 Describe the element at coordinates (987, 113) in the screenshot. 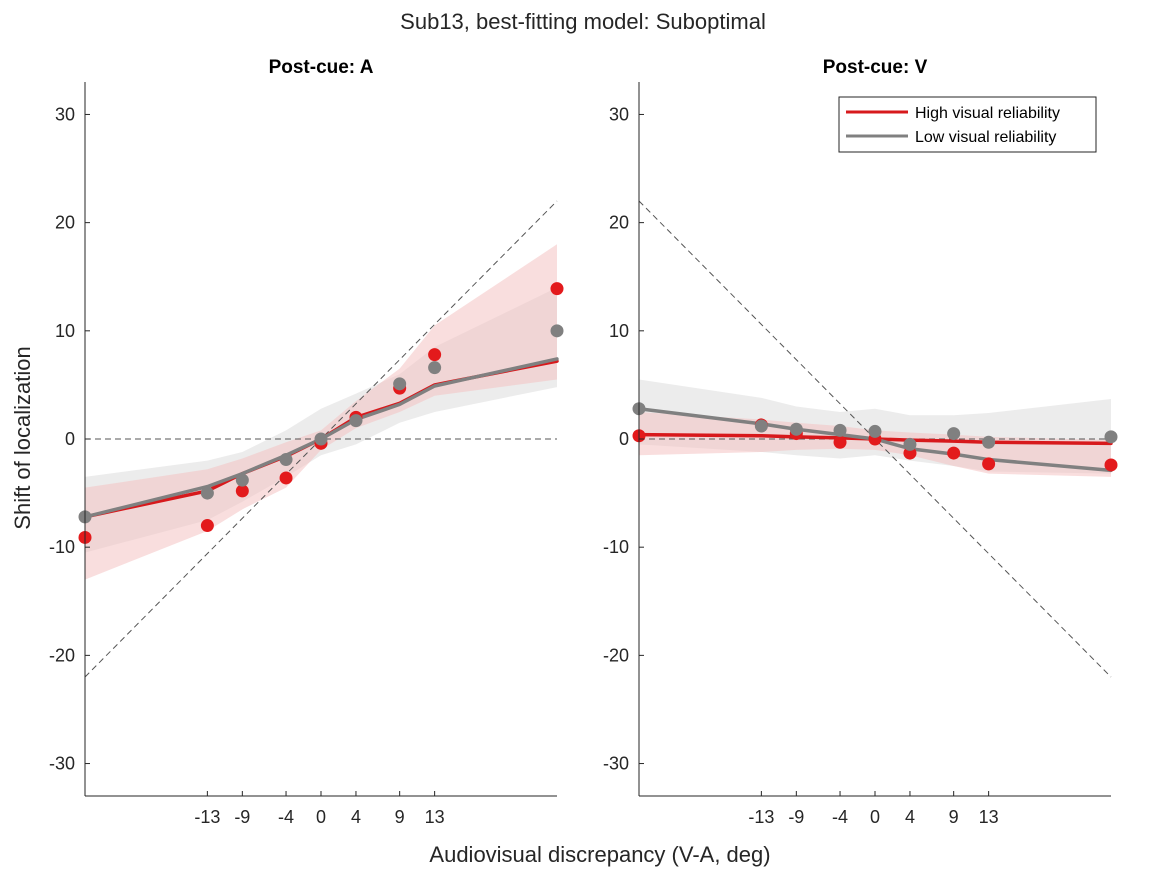

I see `legend-label-high: High visual reliability` at that location.